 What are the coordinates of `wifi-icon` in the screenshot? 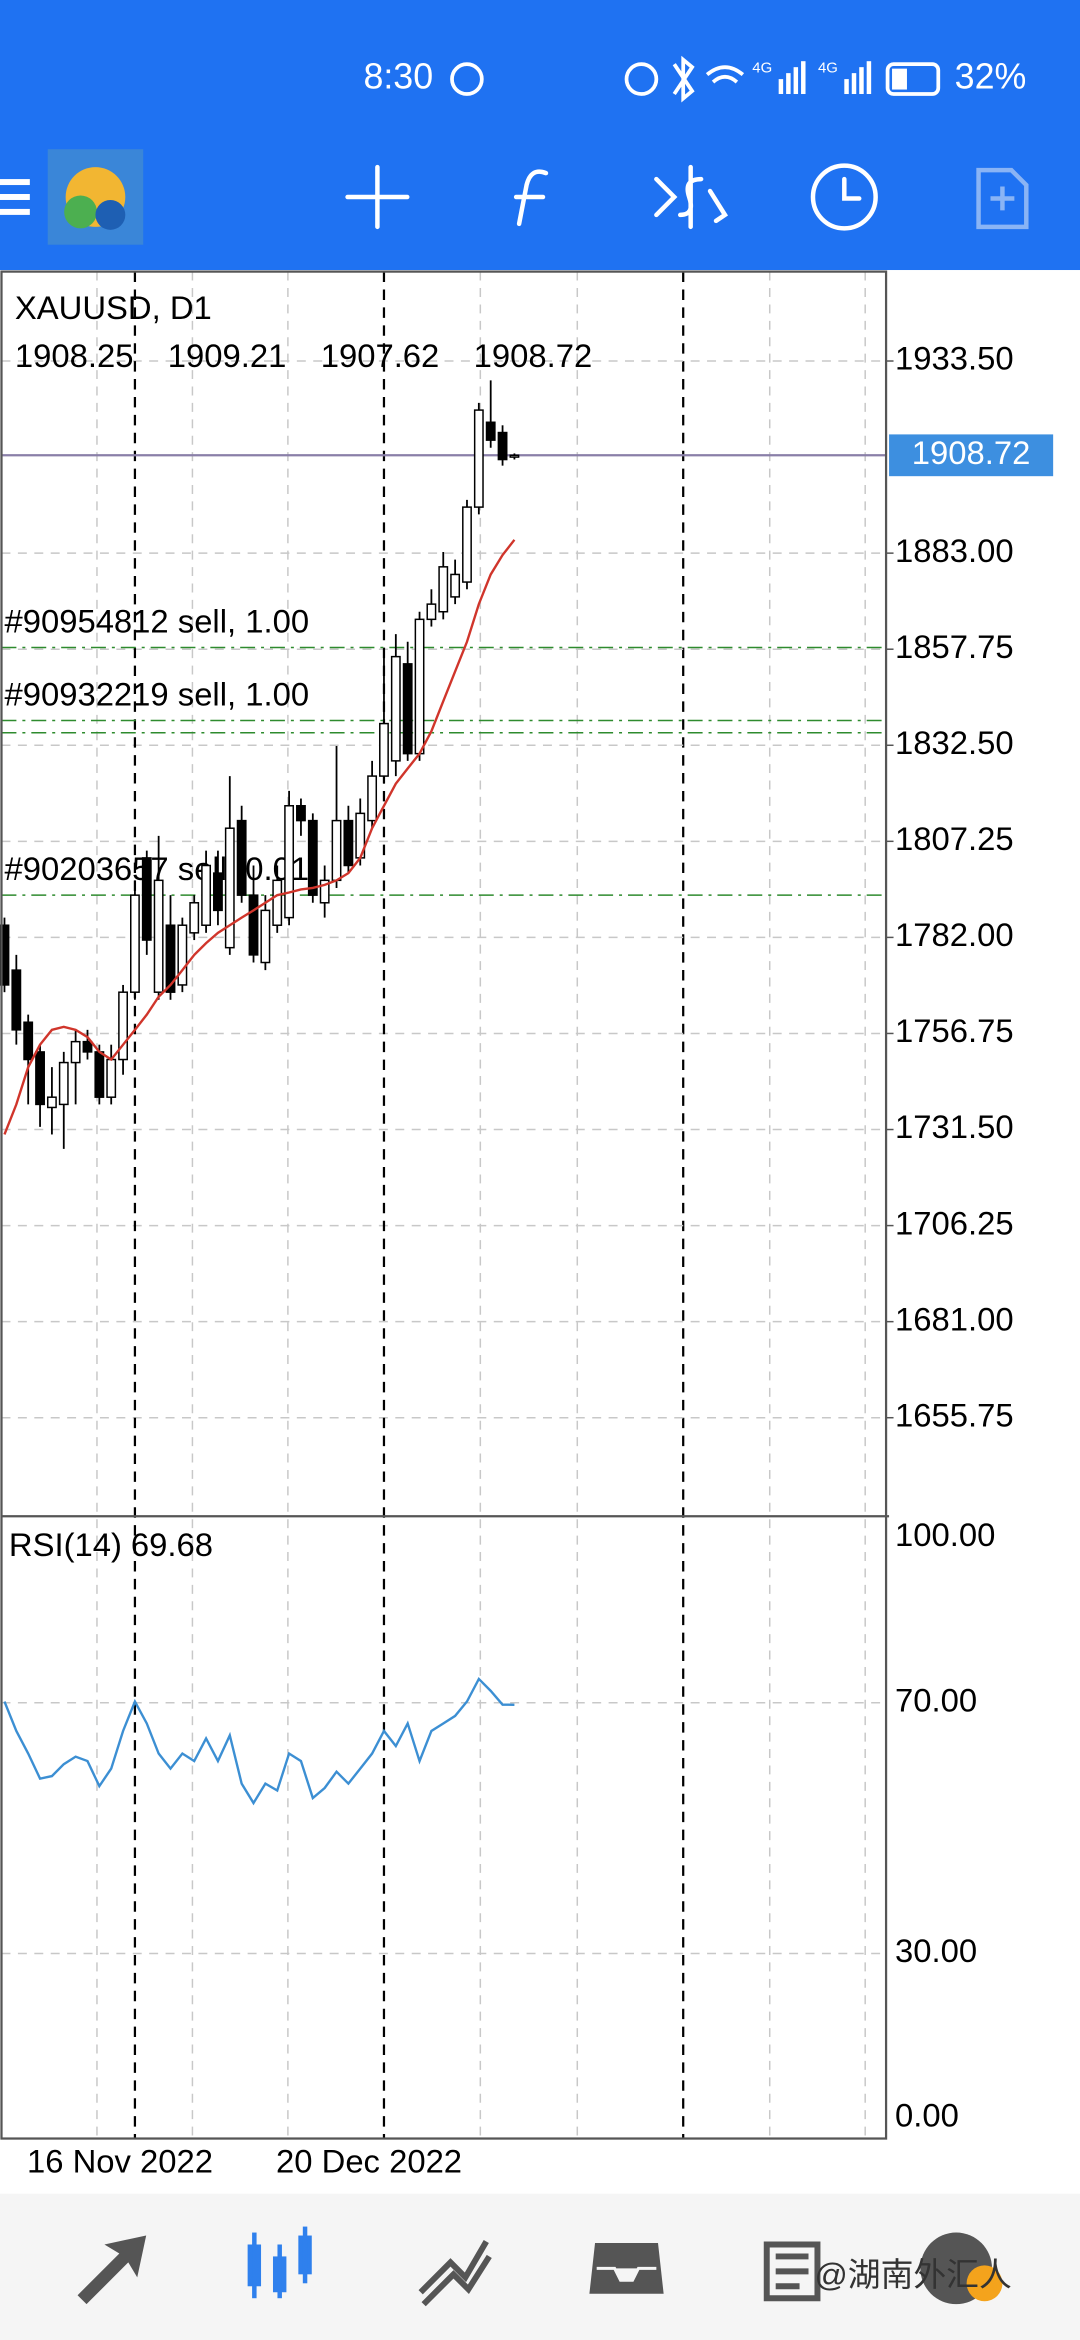 It's located at (725, 74).